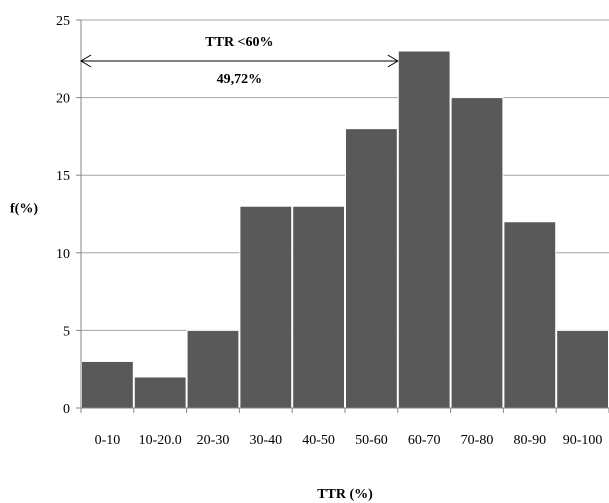  Describe the element at coordinates (371, 440) in the screenshot. I see `x-tick-label: 50-60` at that location.